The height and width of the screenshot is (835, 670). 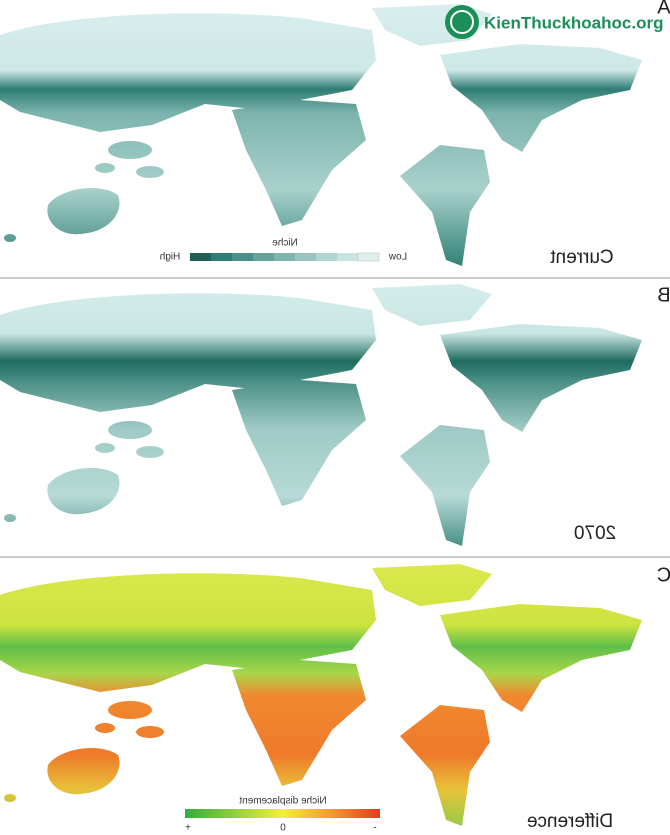 What do you see at coordinates (282, 801) in the screenshot?
I see `legend-title: Niche displacement` at bounding box center [282, 801].